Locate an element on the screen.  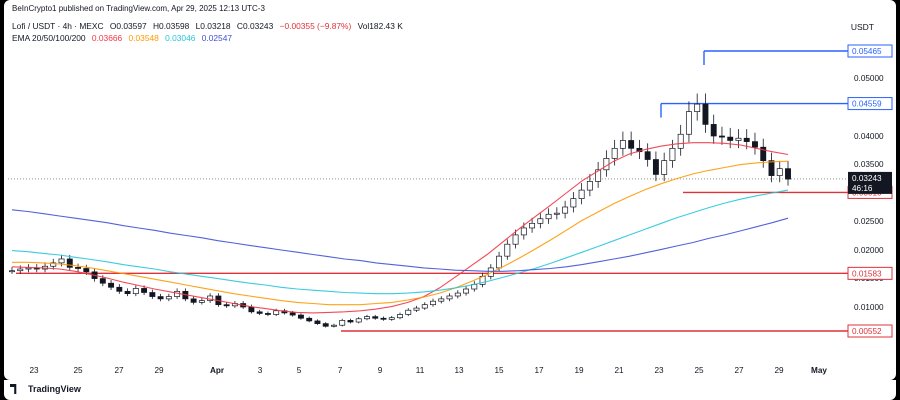
x-tick-label: 13 is located at coordinates (459, 370).